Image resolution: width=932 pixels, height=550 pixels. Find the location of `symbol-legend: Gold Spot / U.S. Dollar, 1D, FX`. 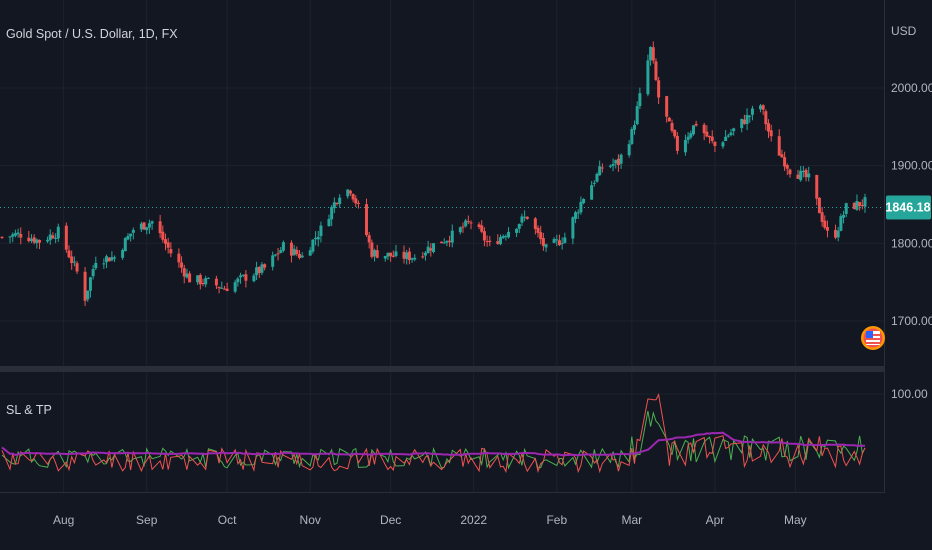

symbol-legend: Gold Spot / U.S. Dollar, 1D, FX is located at coordinates (92, 34).